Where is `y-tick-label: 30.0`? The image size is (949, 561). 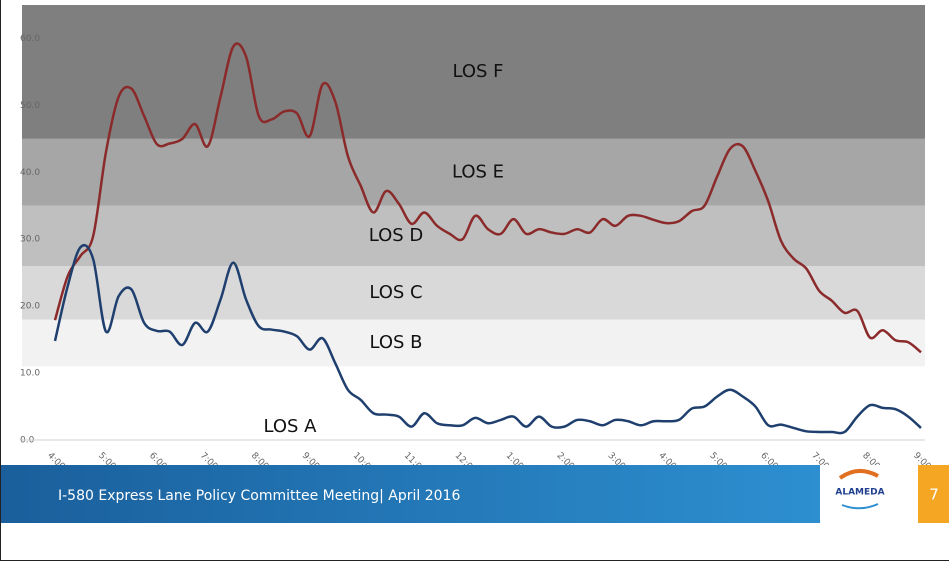 y-tick-label: 30.0 is located at coordinates (30, 240).